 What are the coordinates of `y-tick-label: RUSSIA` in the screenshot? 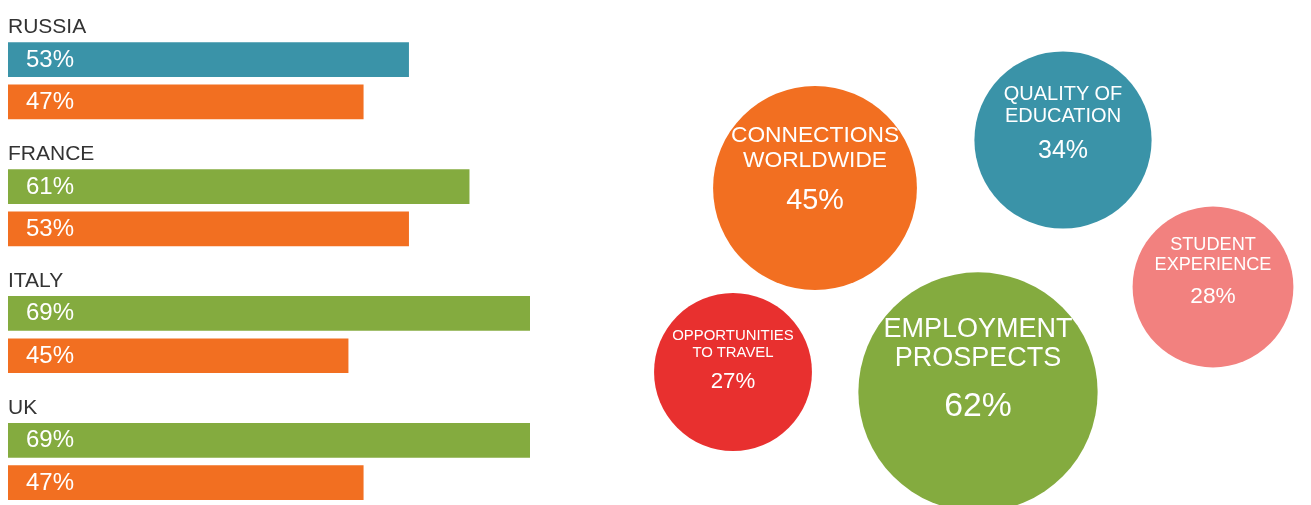 It's located at (47, 26).